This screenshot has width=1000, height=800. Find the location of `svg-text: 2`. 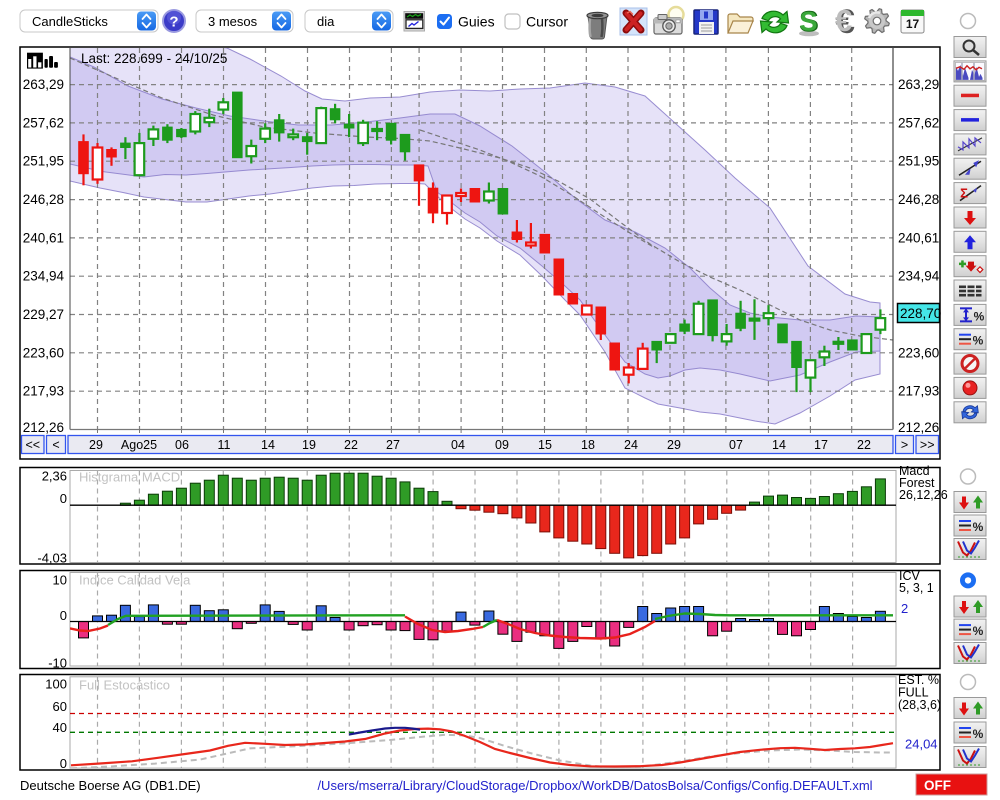

svg-text: 2 is located at coordinates (904, 608).